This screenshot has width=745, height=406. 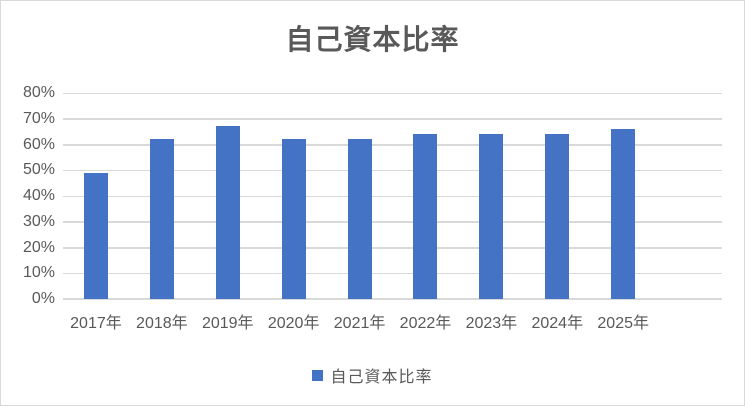 I want to click on bar-slot-2019年, so click(x=228, y=196).